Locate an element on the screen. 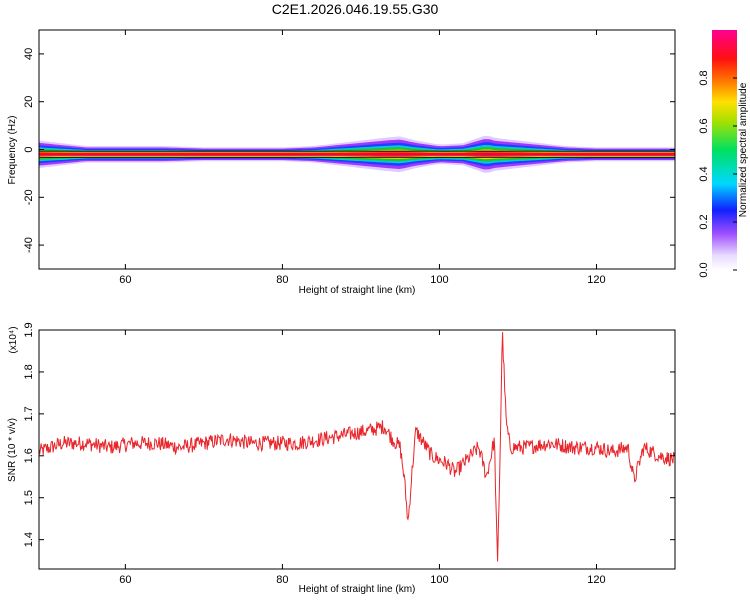  snr-y-tick-label: 1.4 is located at coordinates (29, 539).